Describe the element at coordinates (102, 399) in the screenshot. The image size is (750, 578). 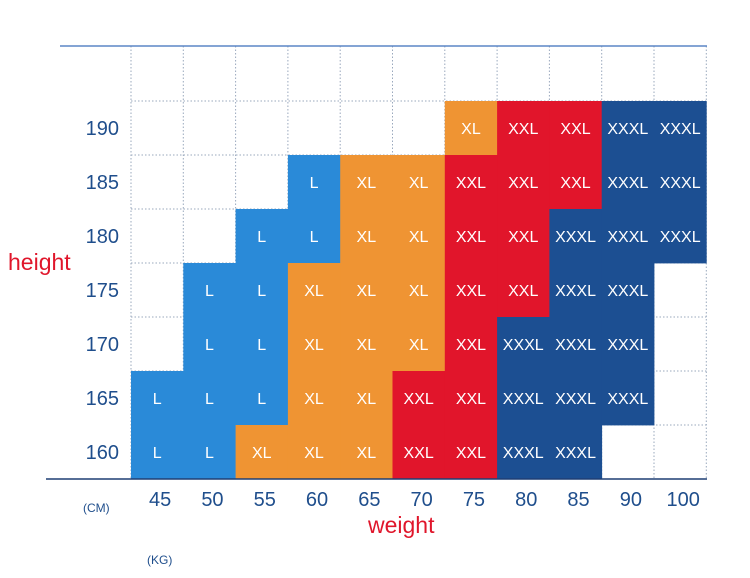
I see `y-tick-label: 165` at that location.